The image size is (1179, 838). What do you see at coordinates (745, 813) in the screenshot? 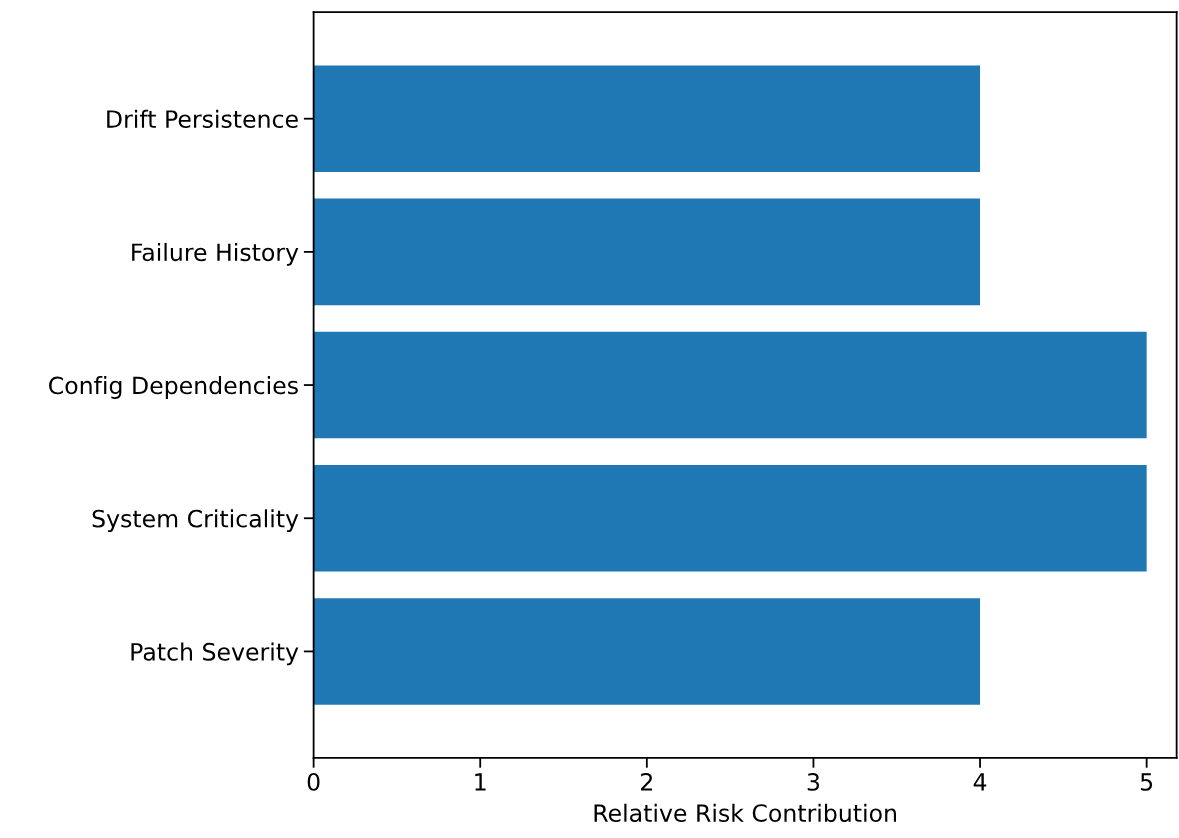
I see `x-axis-title: Relative Risk Contribution` at bounding box center [745, 813].